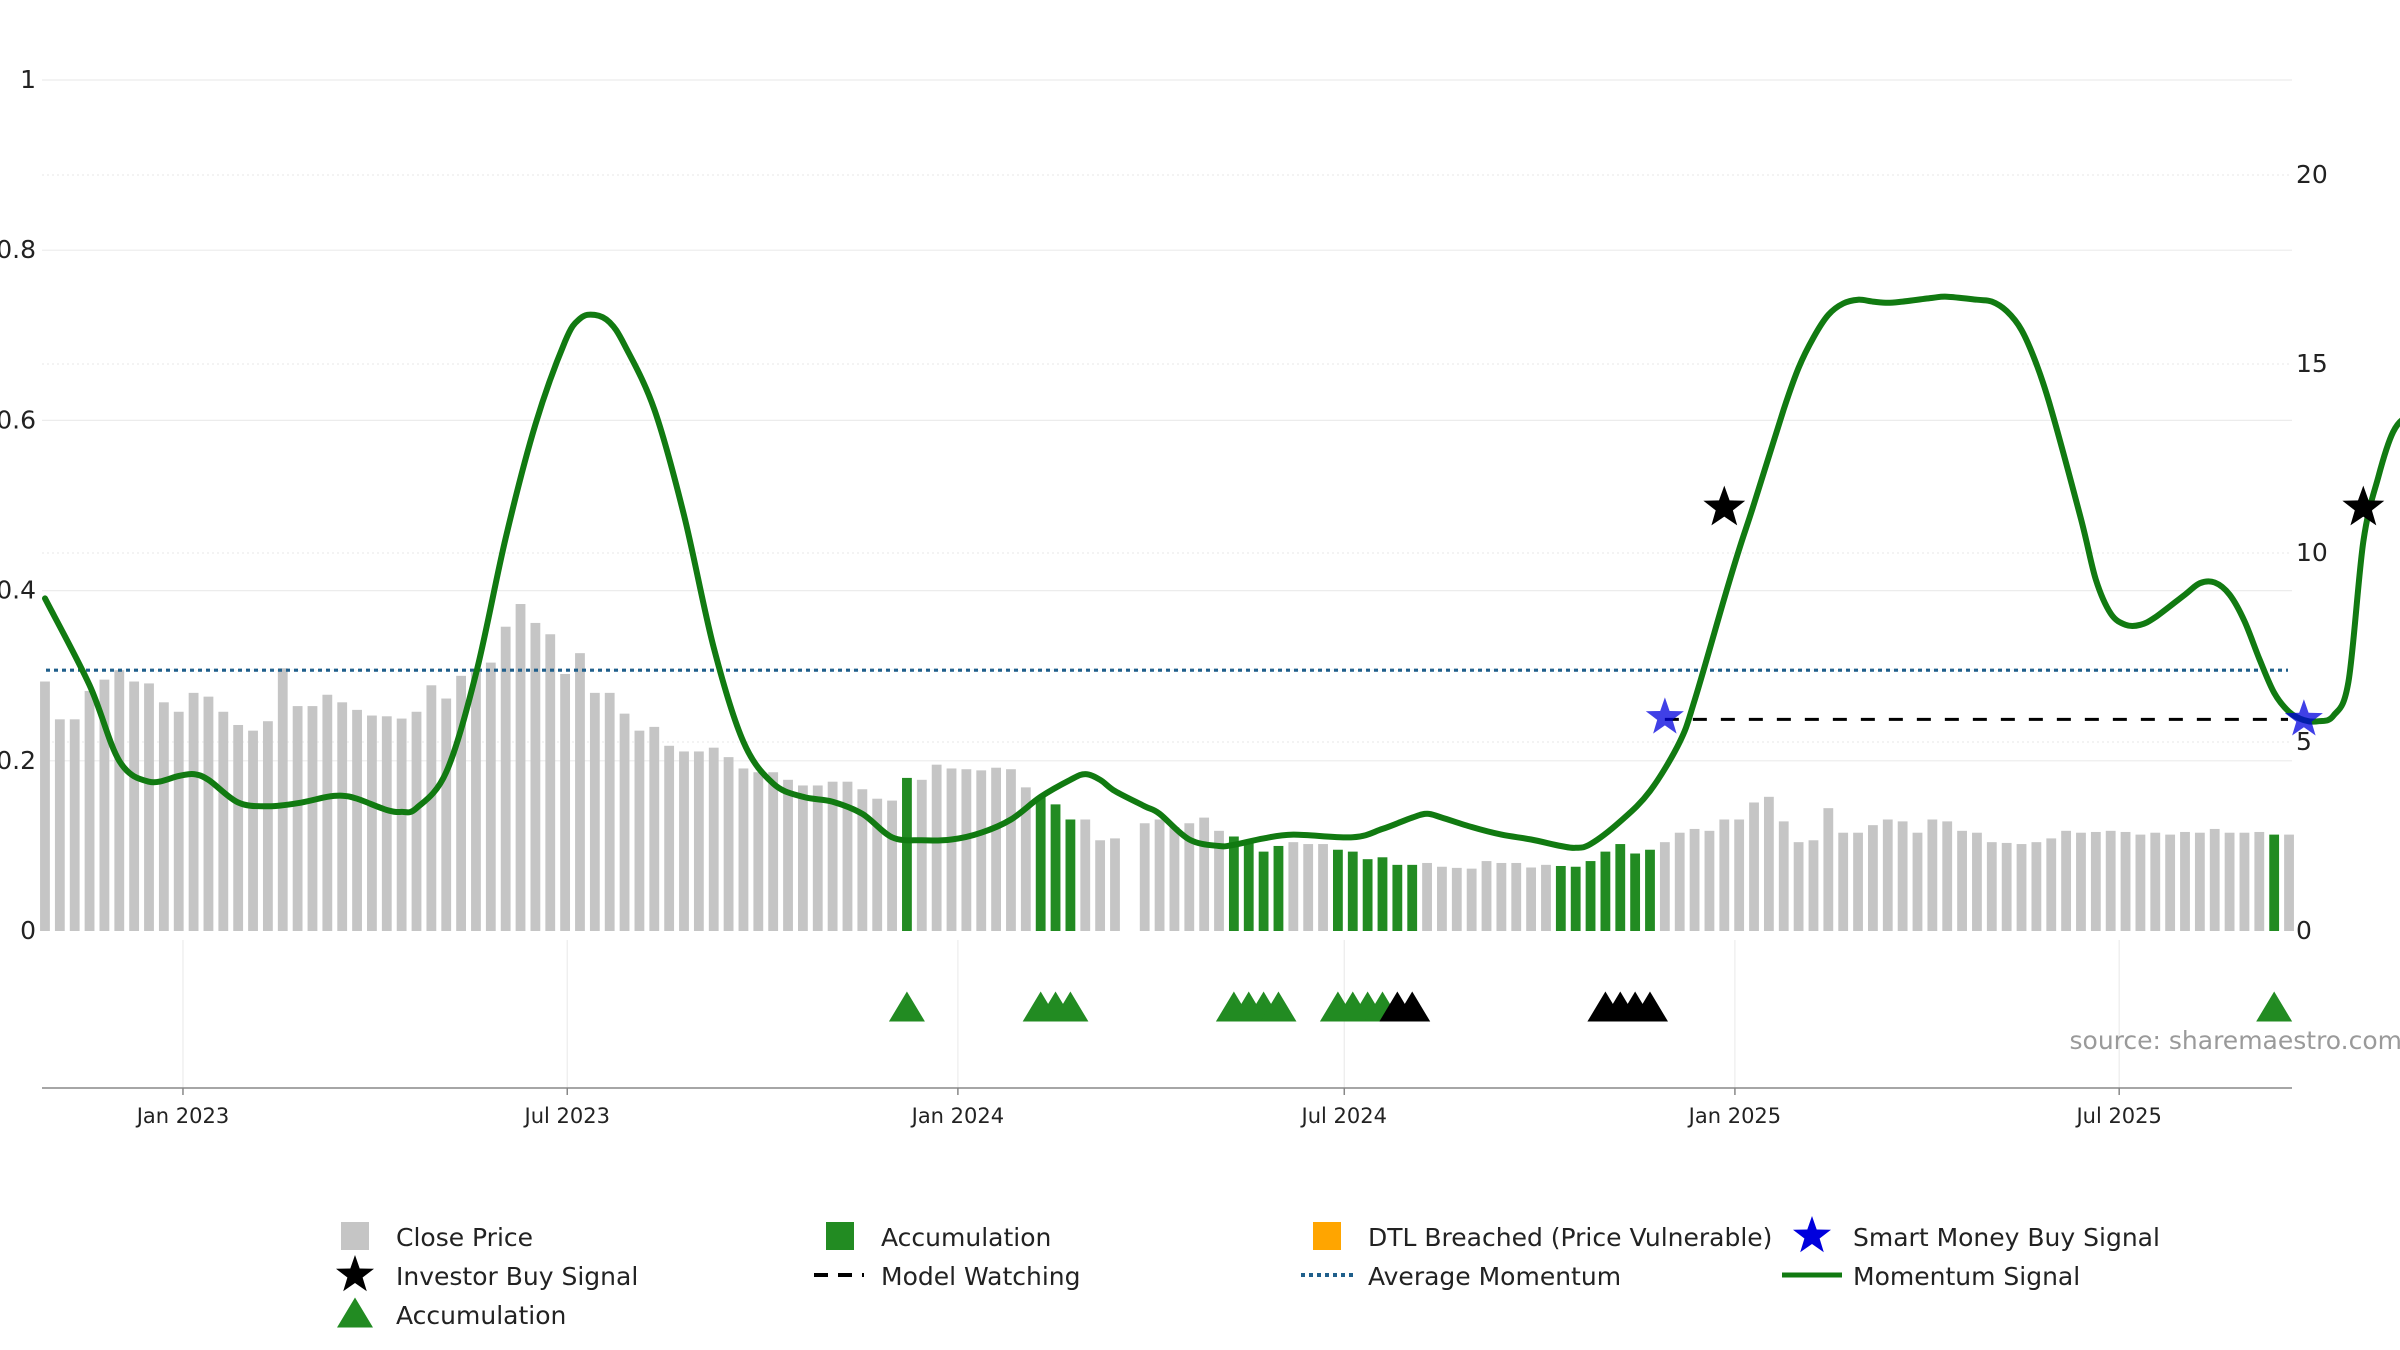 This screenshot has width=2400, height=1350. I want to click on legend-item: Investor Buy Signal, so click(487, 1273).